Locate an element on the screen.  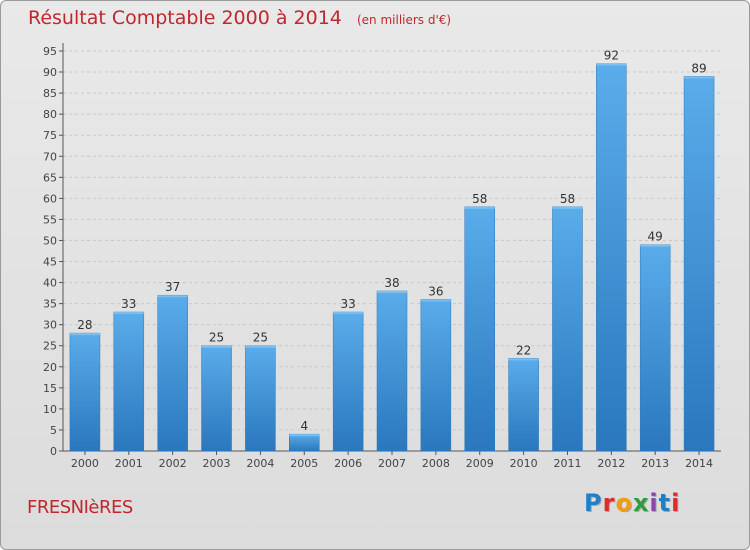
y-tick-label: 75 is located at coordinates (50, 135).